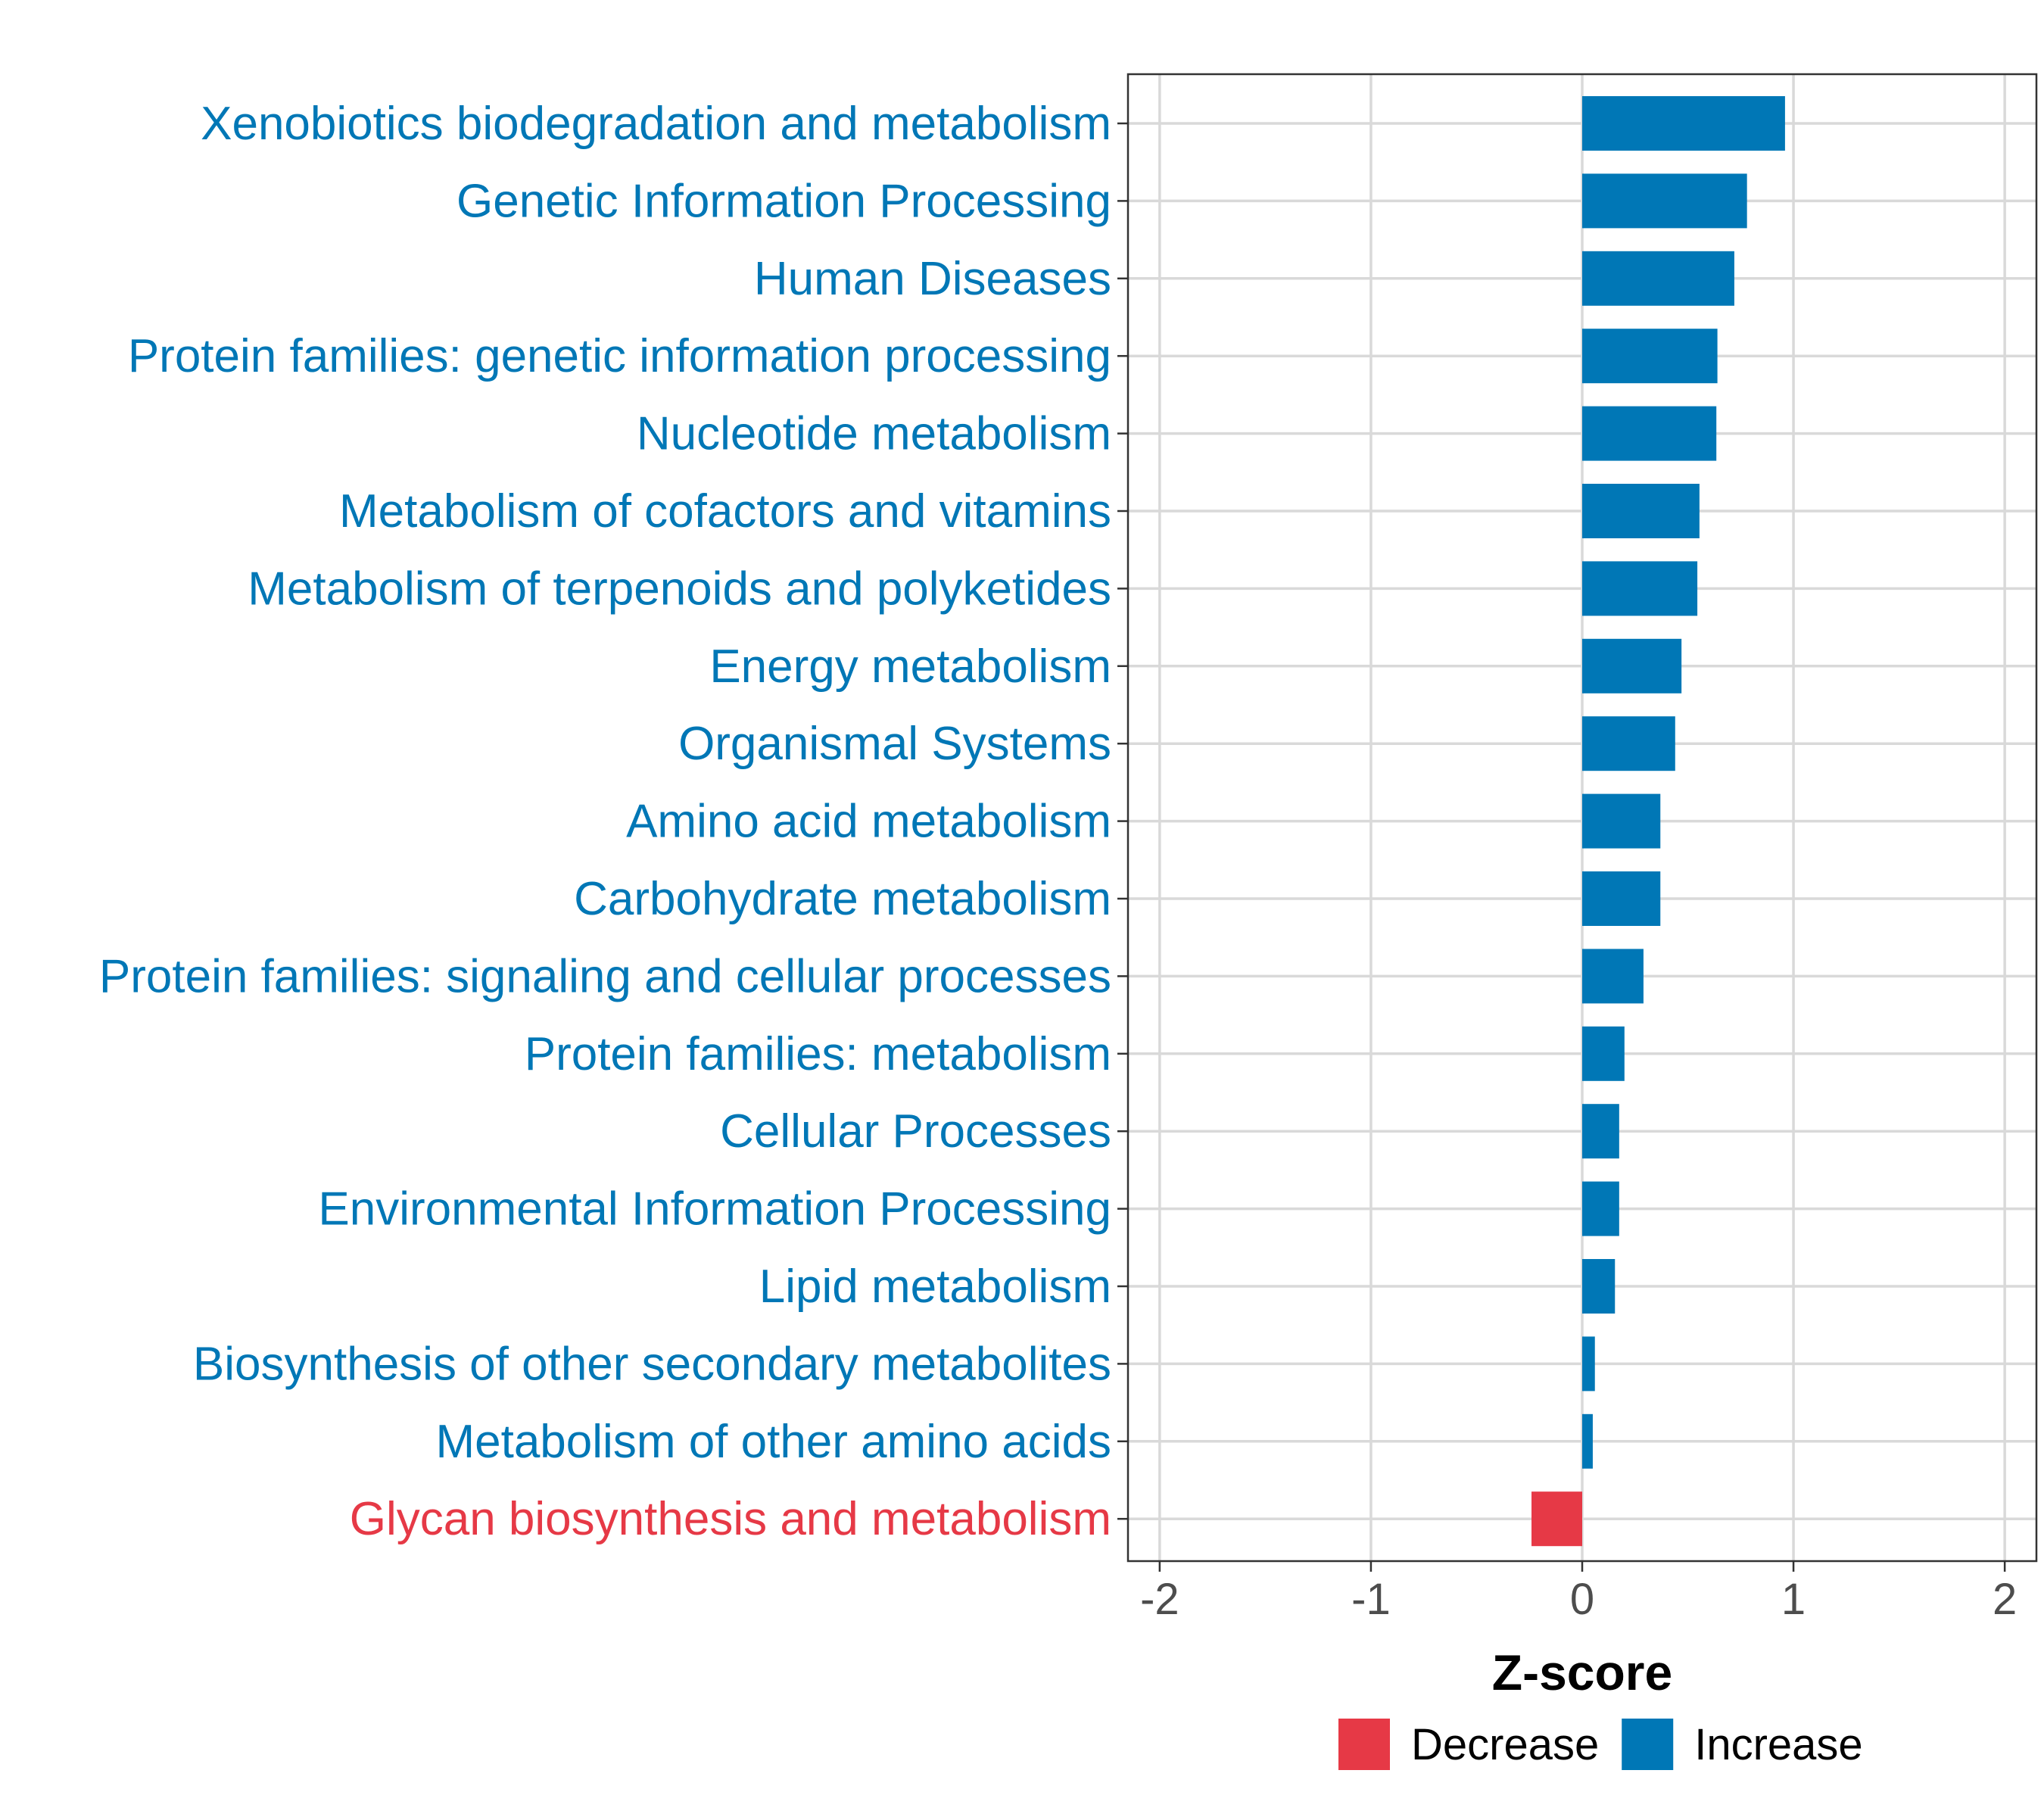 The width and height of the screenshot is (2044, 1817). Describe the element at coordinates (910, 666) in the screenshot. I see `category-label: Energy metabolism` at that location.